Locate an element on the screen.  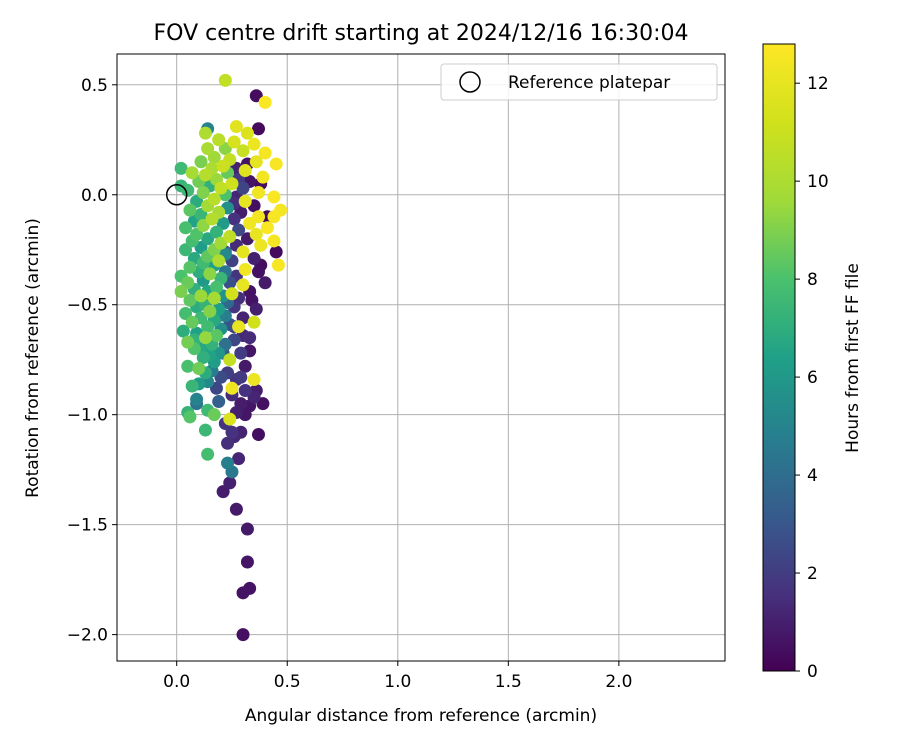
colorbar-tick-label: 2 is located at coordinates (812, 574).